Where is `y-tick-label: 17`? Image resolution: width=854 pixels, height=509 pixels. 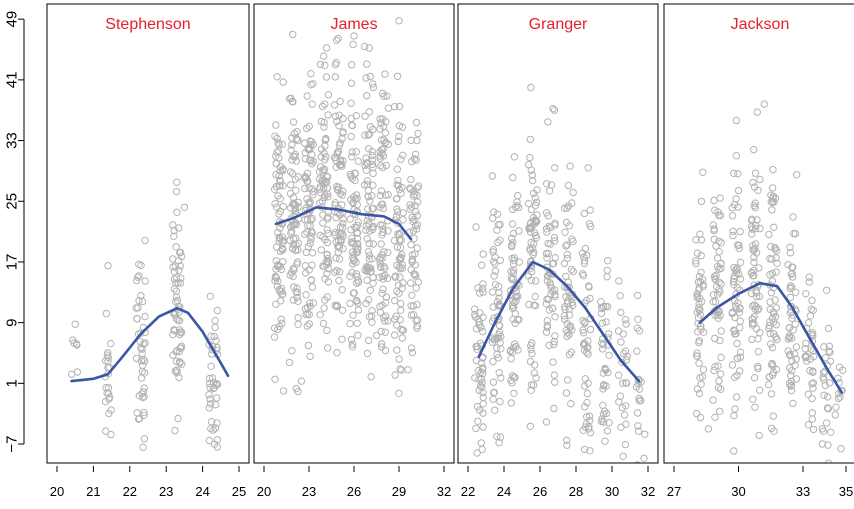 y-tick-label: 17 is located at coordinates (12, 262).